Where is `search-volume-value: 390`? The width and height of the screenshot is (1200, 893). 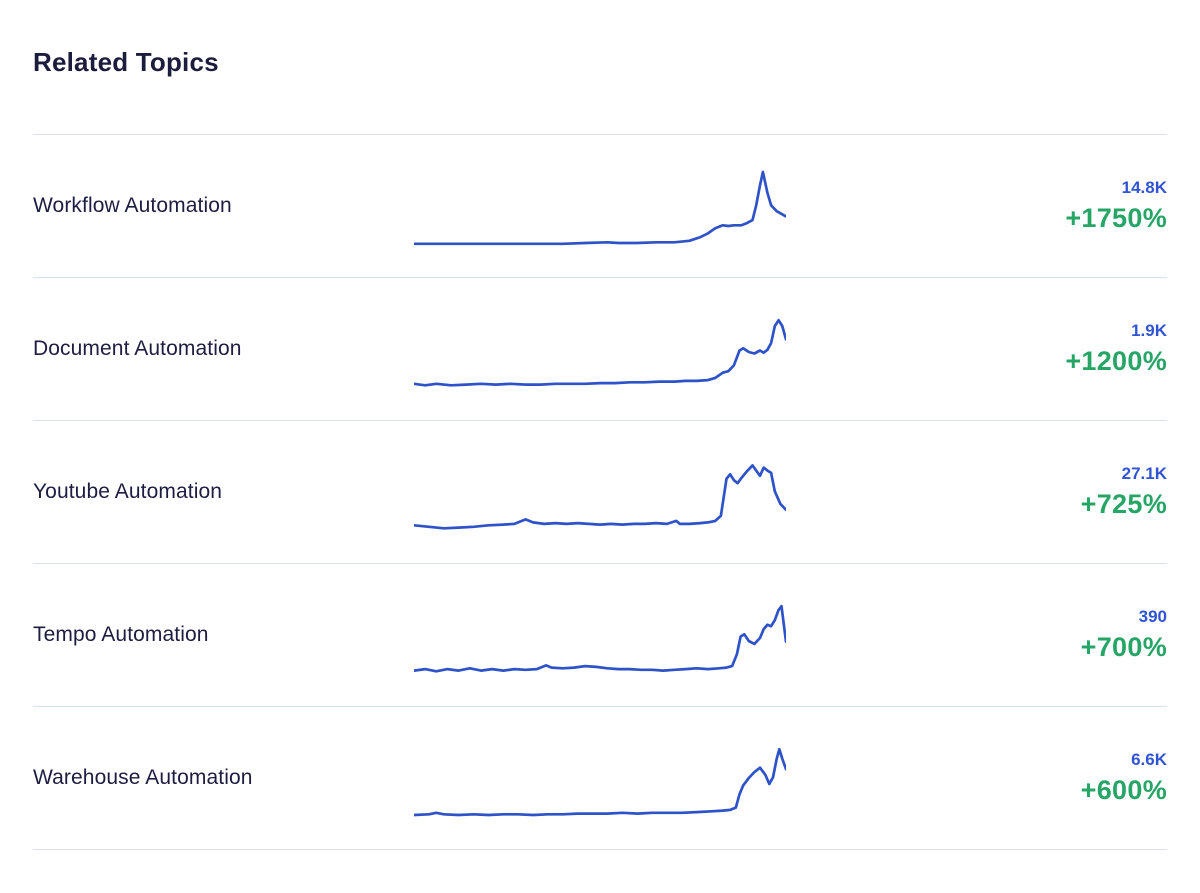
search-volume-value: 390 is located at coordinates (1152, 617).